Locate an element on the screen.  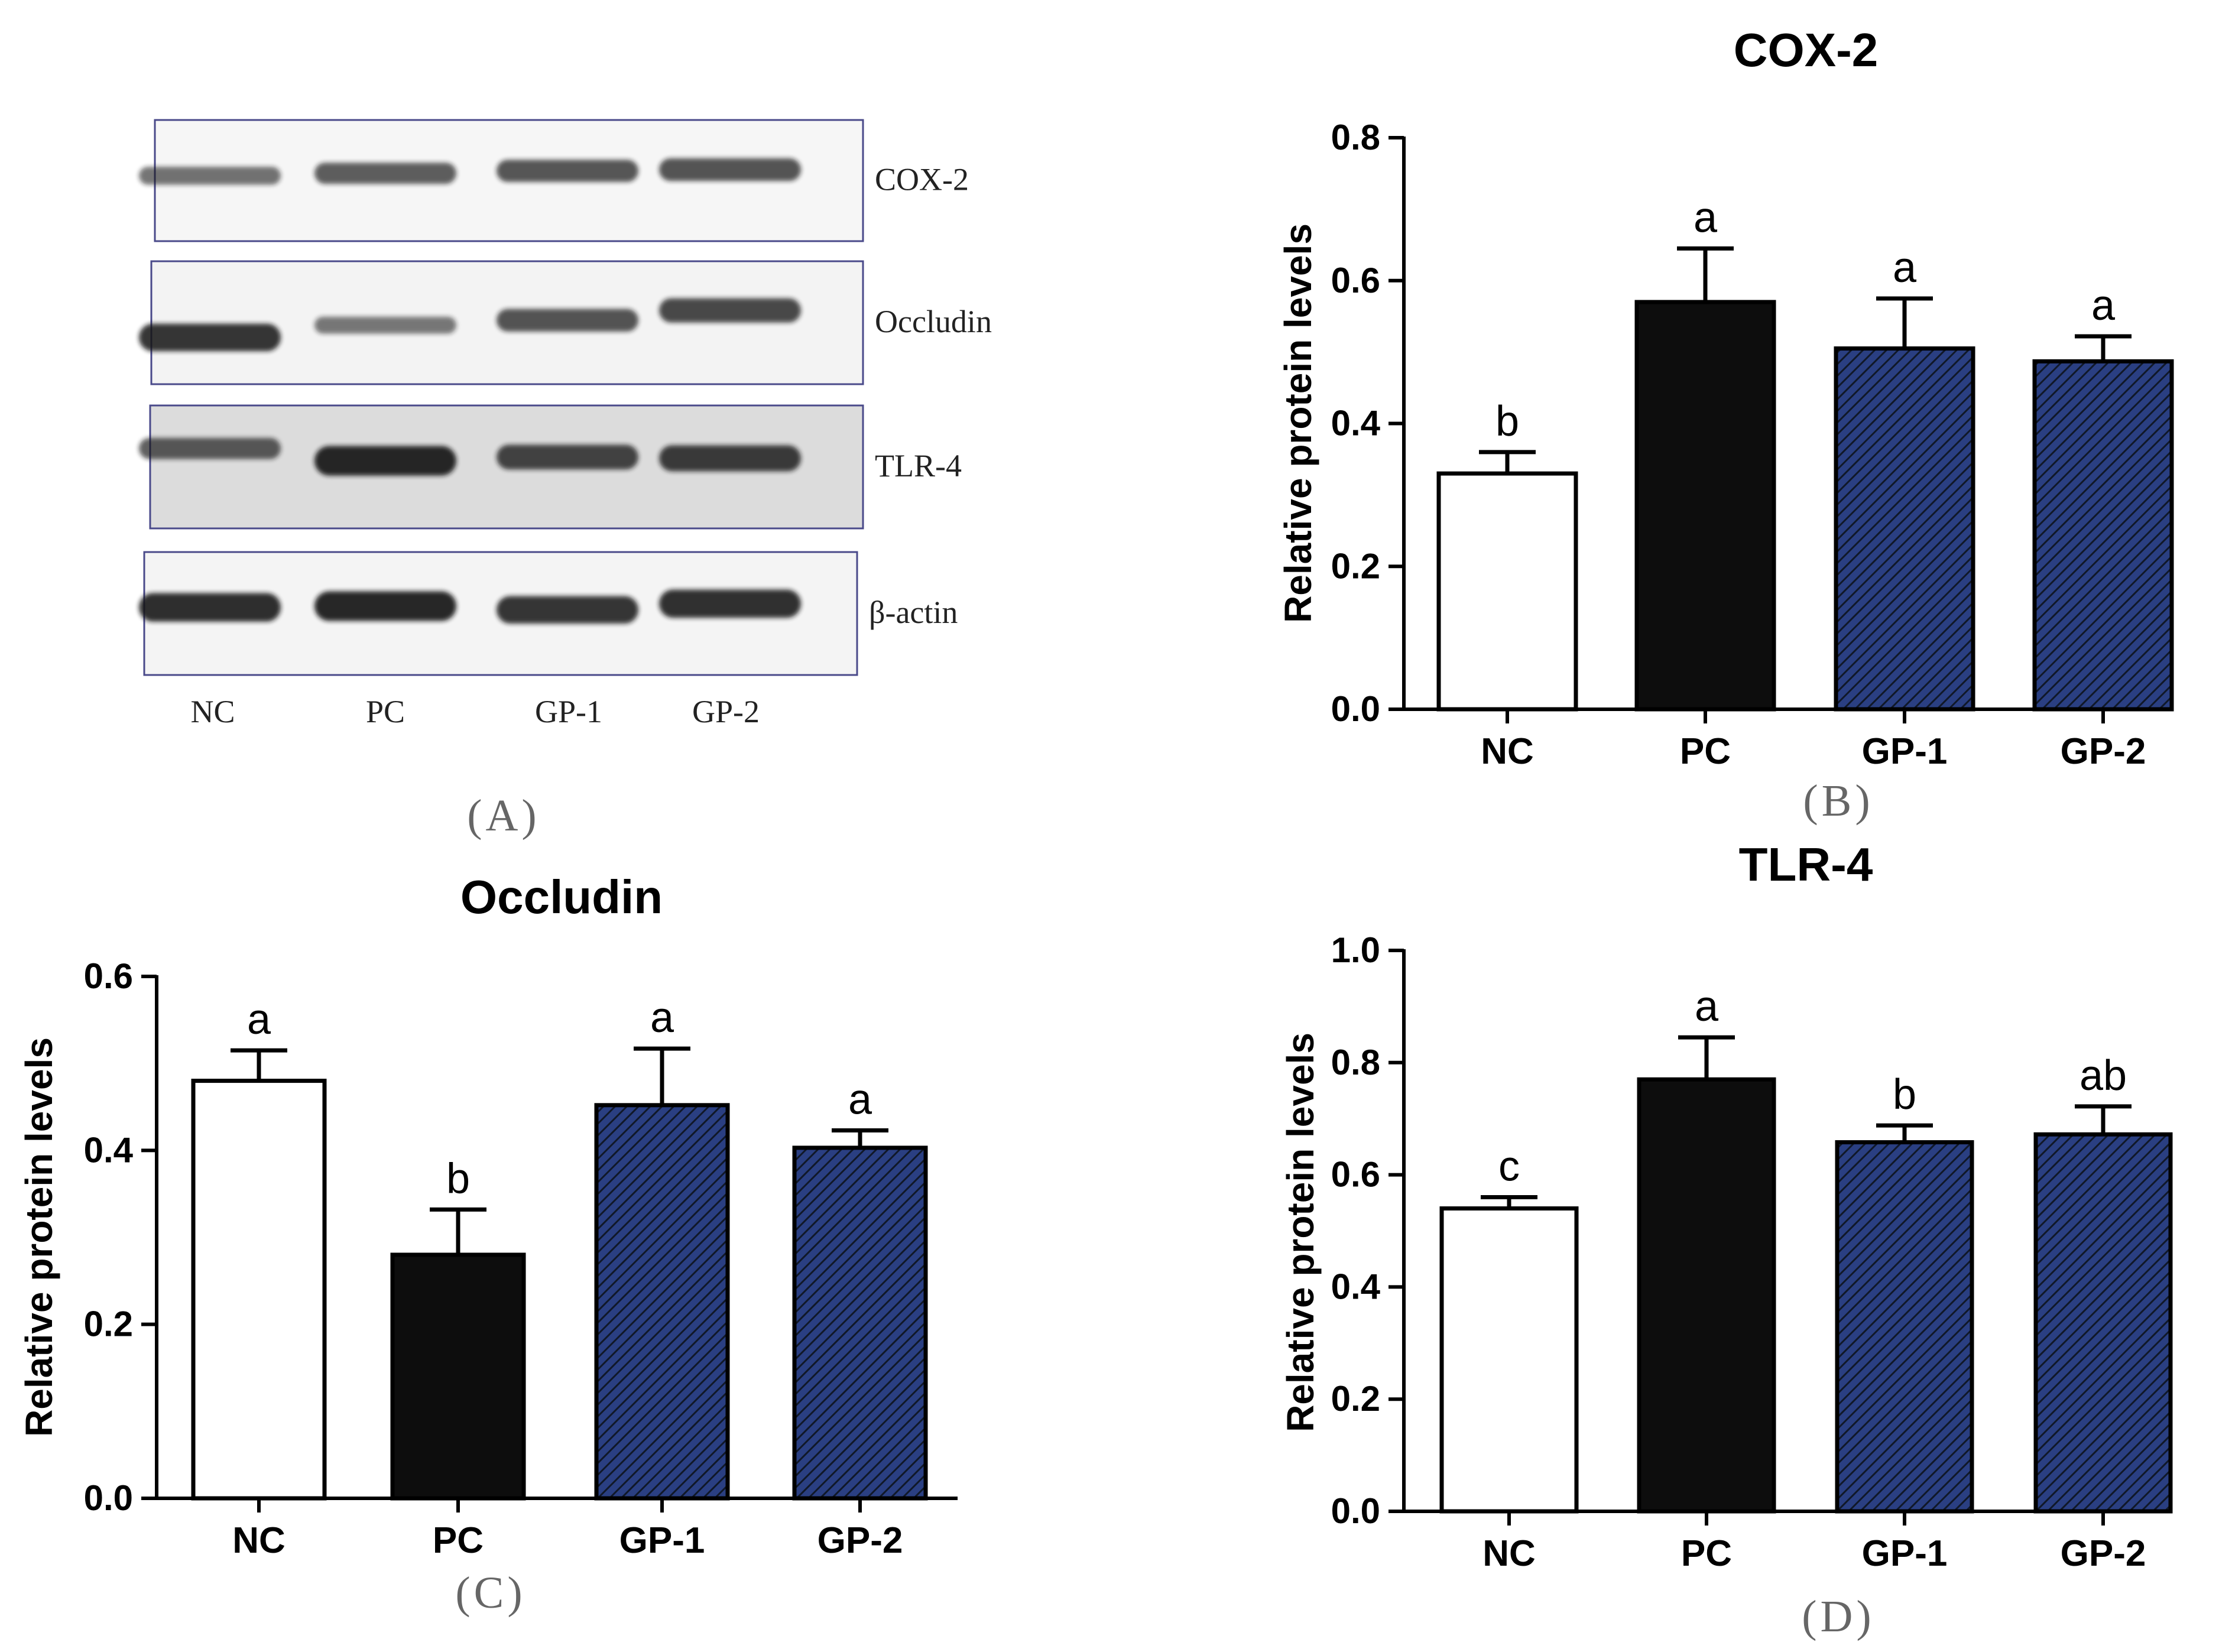
significance-letter-pc: b is located at coordinates (458, 1179).